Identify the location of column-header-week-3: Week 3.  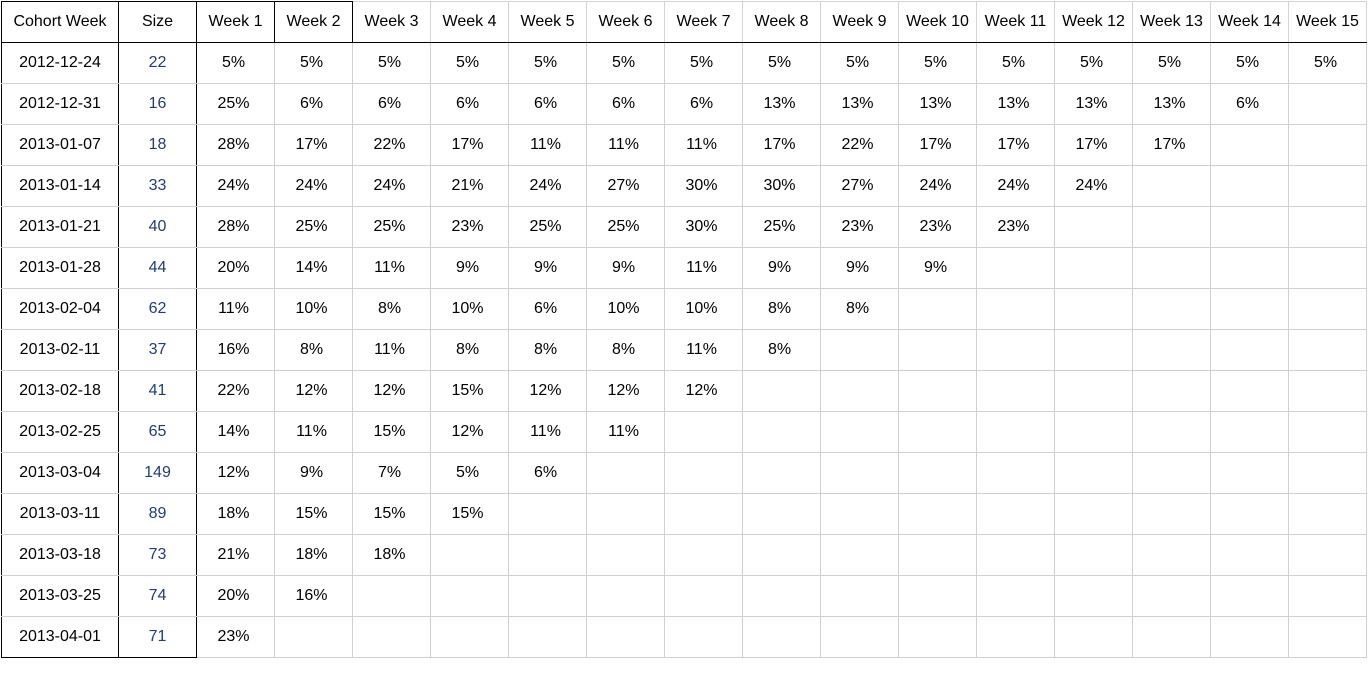
(391, 22).